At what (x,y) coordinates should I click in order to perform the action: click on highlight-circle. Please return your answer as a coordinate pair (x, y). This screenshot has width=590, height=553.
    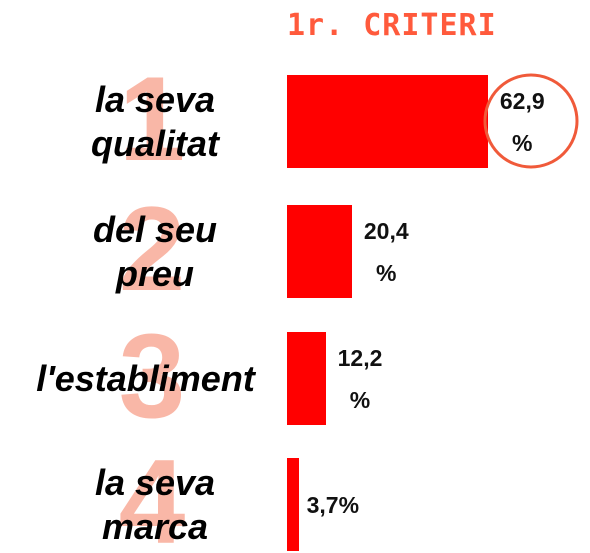
    Looking at the image, I should click on (531, 121).